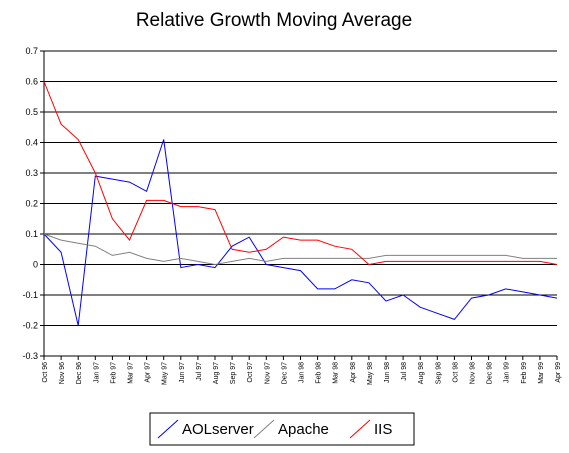 The width and height of the screenshot is (569, 453). I want to click on x-tick-label: Feb 97, so click(113, 373).